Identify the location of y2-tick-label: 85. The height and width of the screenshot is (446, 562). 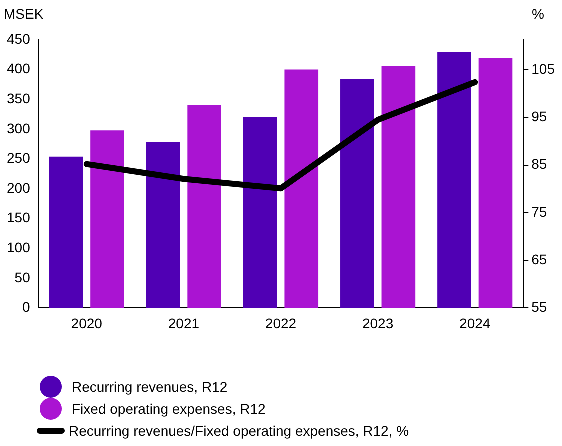
(540, 164).